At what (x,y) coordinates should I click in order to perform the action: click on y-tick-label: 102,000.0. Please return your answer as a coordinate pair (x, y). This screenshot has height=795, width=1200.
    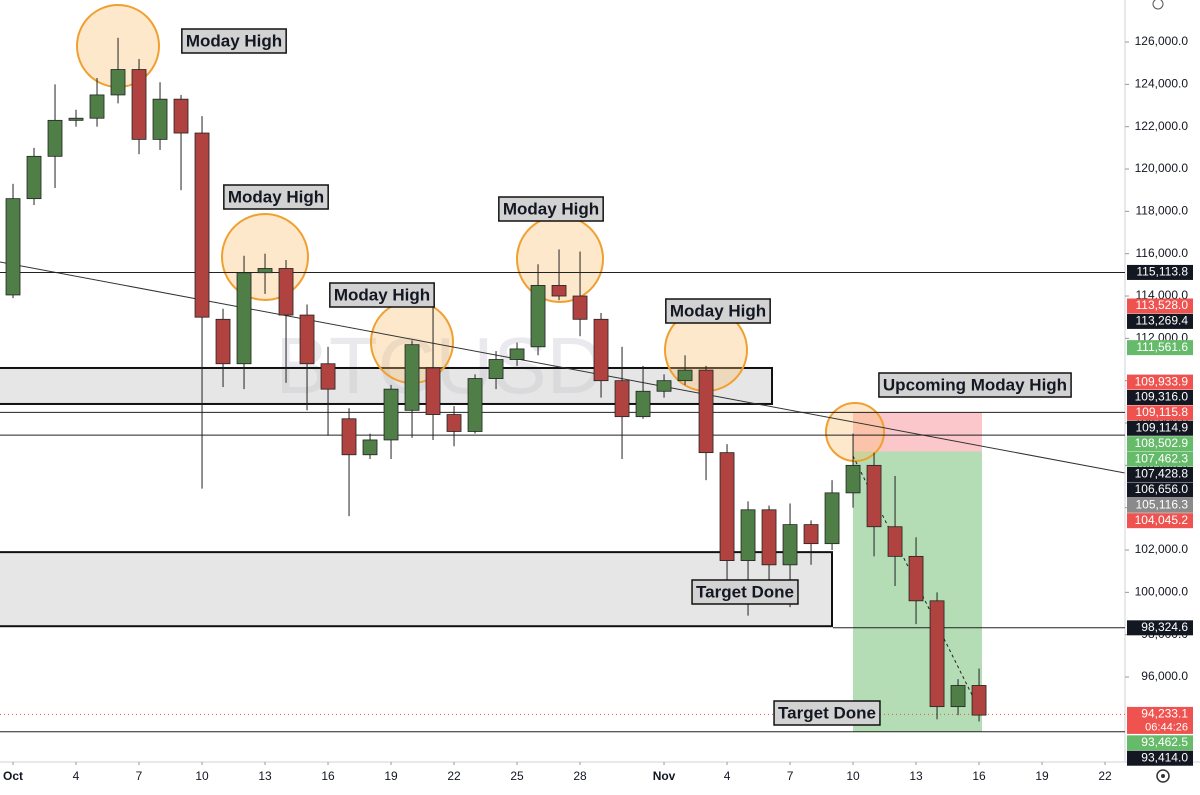
    Looking at the image, I should click on (1162, 549).